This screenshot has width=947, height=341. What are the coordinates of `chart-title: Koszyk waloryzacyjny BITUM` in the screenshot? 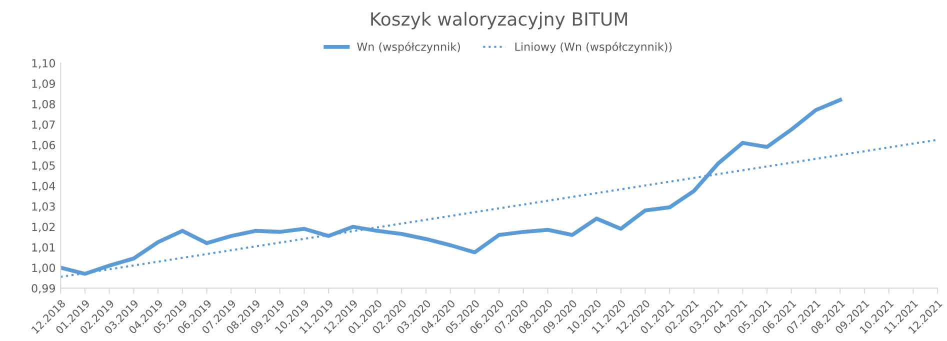 It's located at (499, 21).